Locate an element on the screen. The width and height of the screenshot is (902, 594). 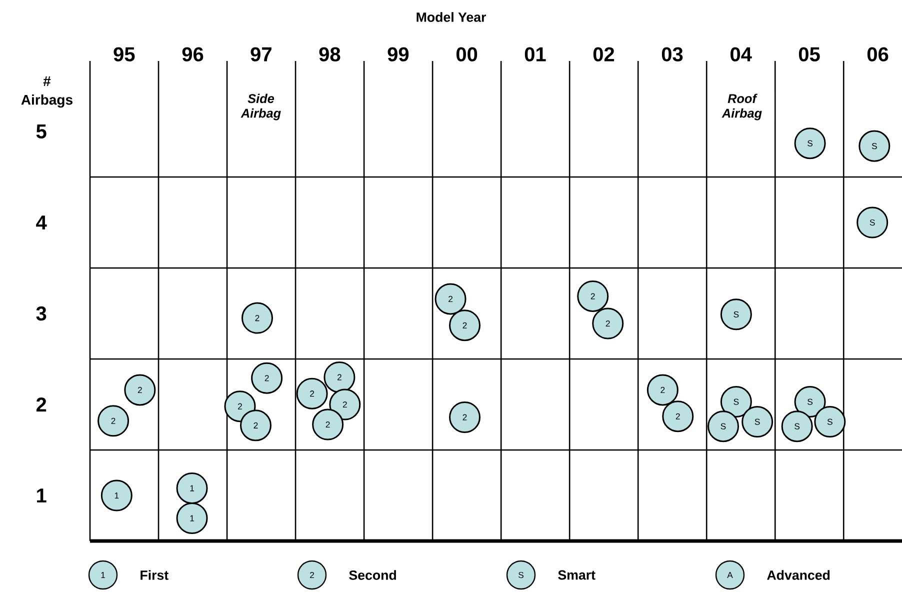
text: A is located at coordinates (730, 575).